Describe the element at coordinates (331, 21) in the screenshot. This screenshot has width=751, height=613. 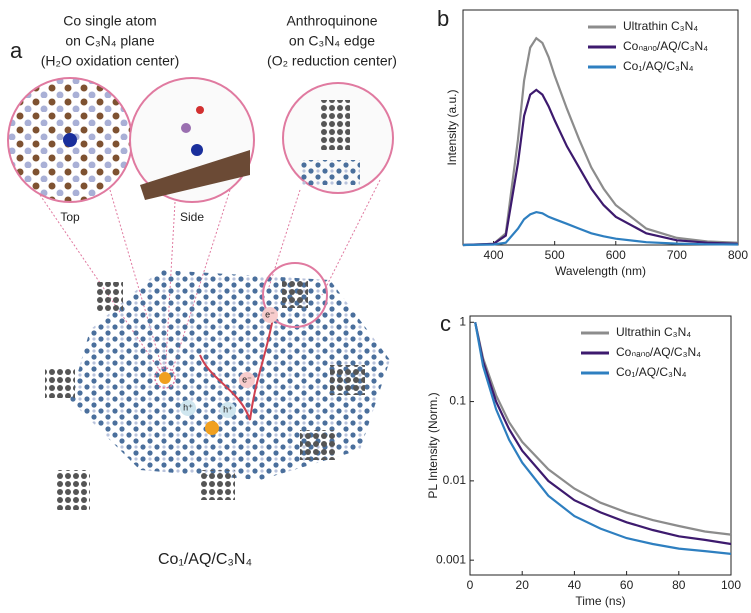
I see `callout-text: Anthroquinone` at that location.